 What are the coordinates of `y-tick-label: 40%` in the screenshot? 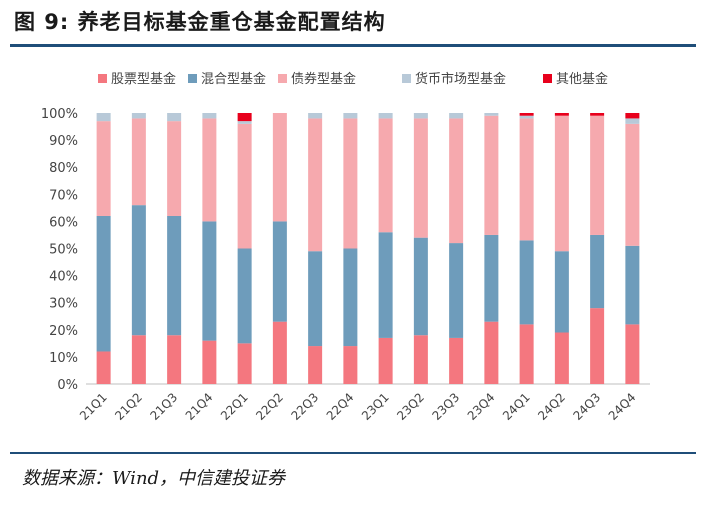 It's located at (63, 277).